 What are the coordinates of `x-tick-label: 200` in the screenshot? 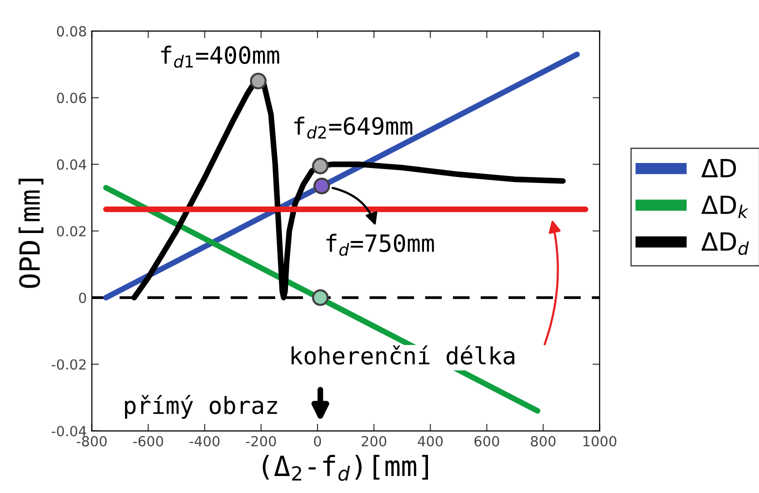 It's located at (374, 441).